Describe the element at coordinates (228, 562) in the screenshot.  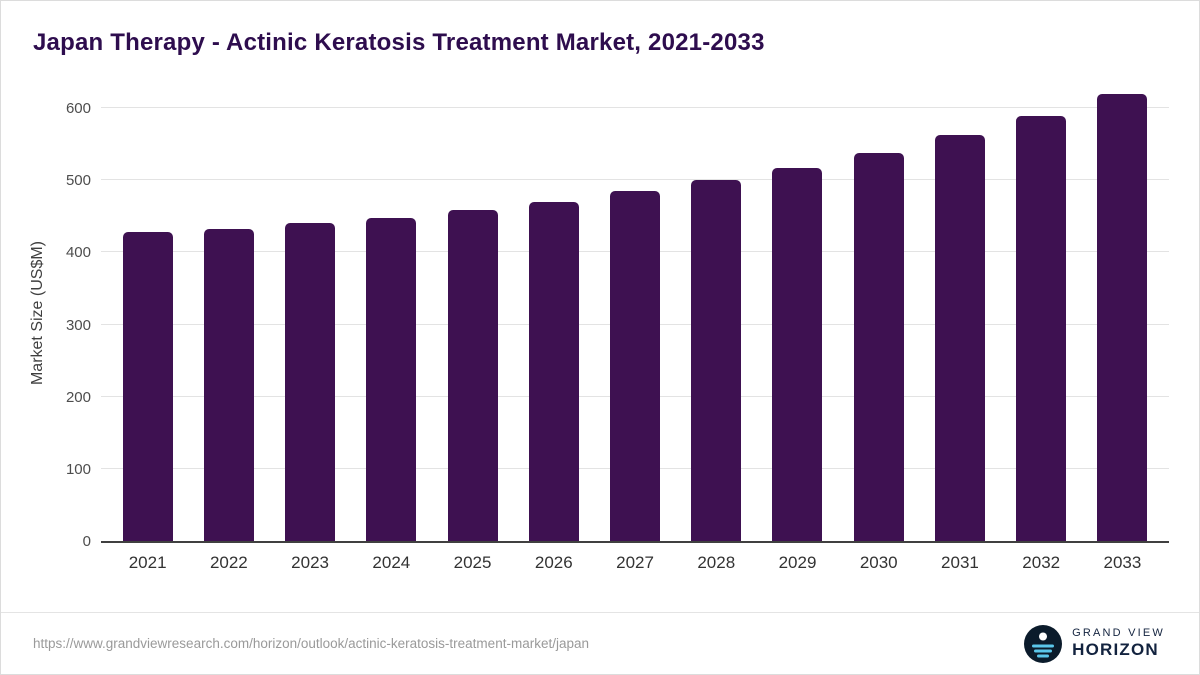
I see `x-tick-label: 2022` at that location.